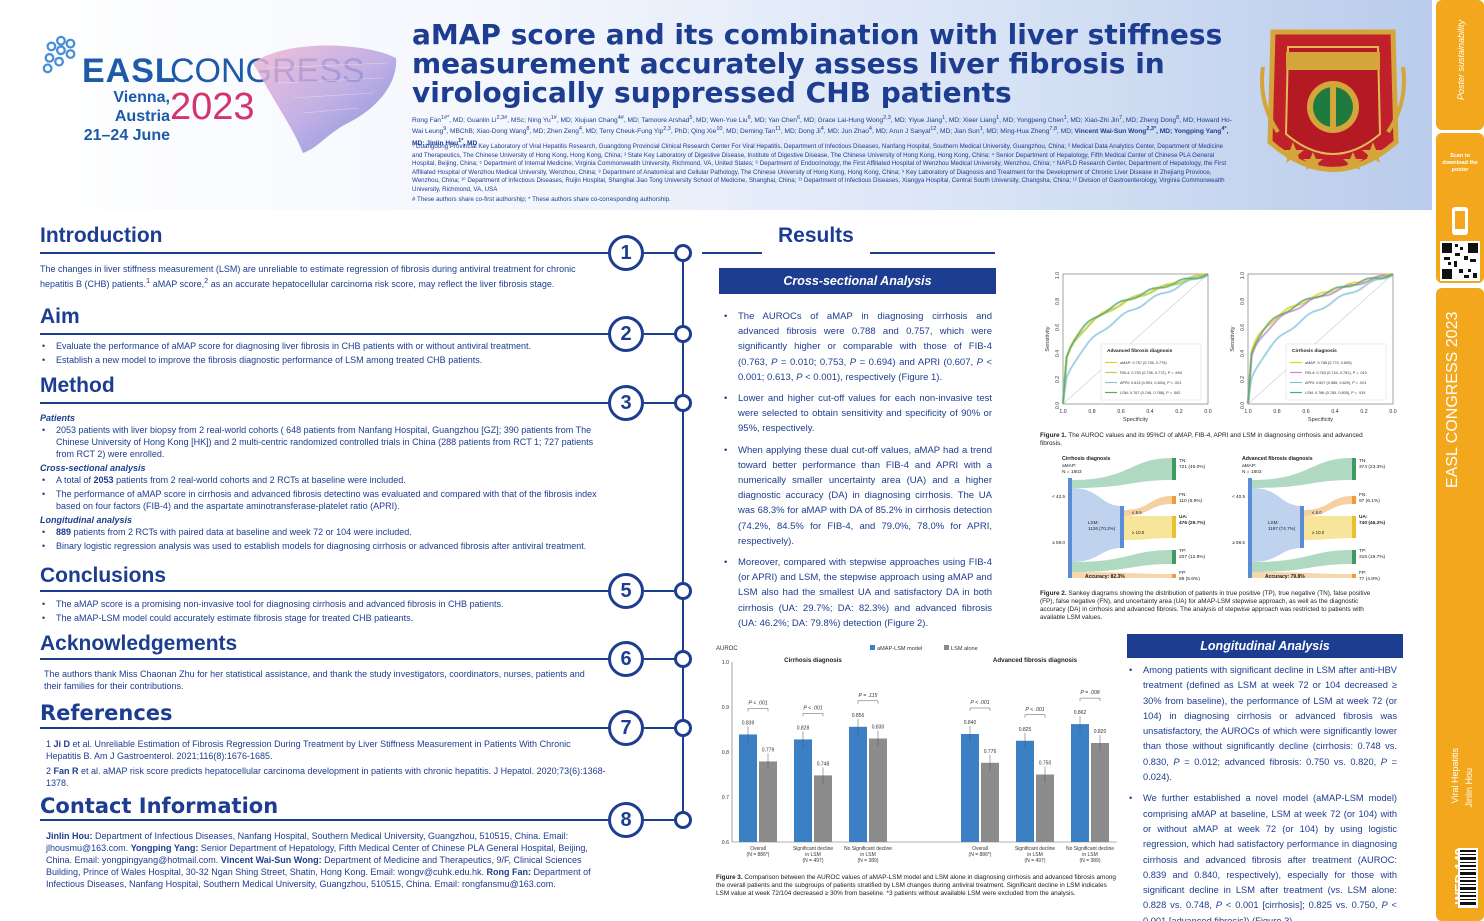  I want to click on sankey-high-cut: ≥ 58.5, so click(1238, 542).